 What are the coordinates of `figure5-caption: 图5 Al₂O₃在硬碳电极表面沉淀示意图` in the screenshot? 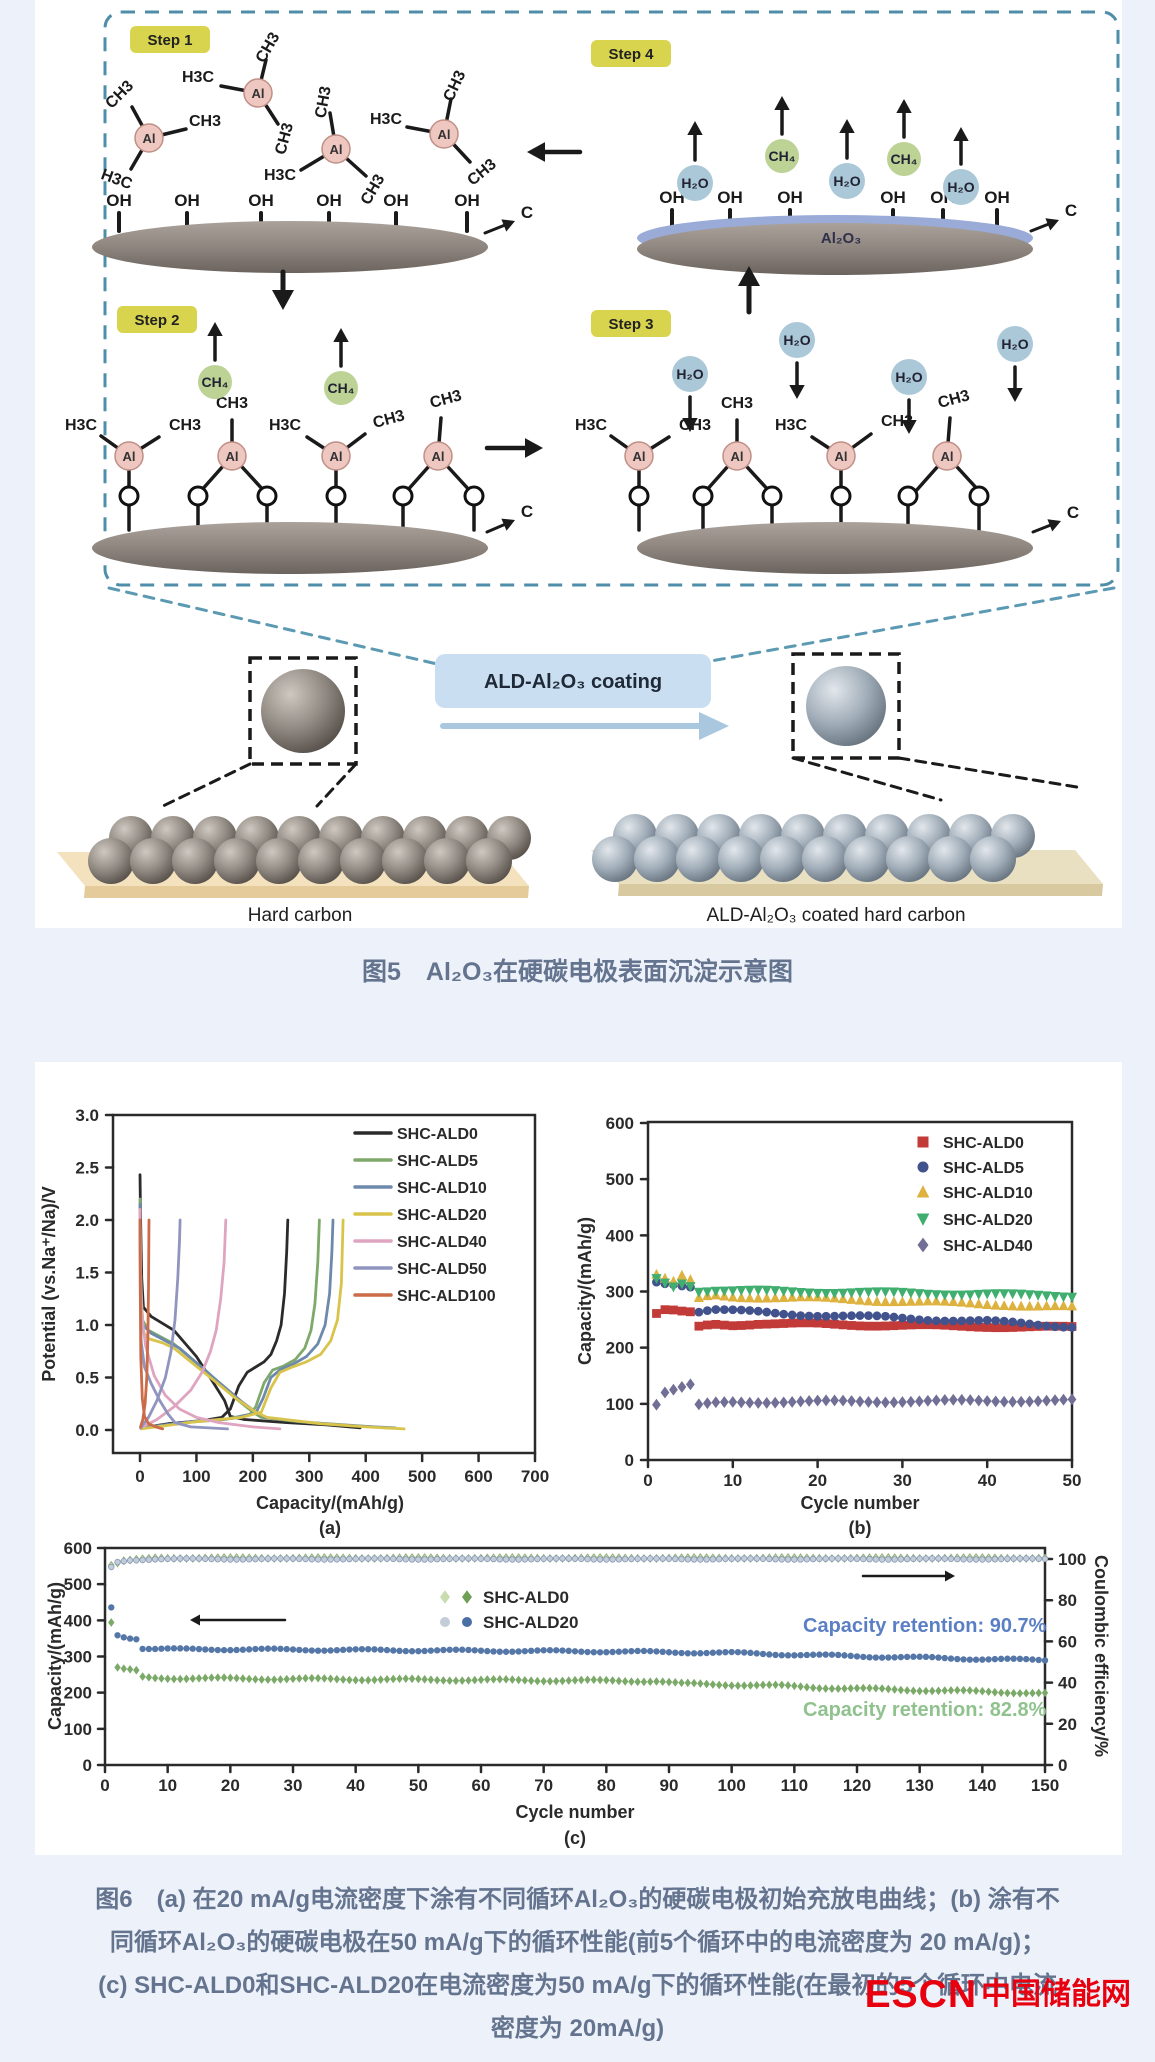 It's located at (577, 972).